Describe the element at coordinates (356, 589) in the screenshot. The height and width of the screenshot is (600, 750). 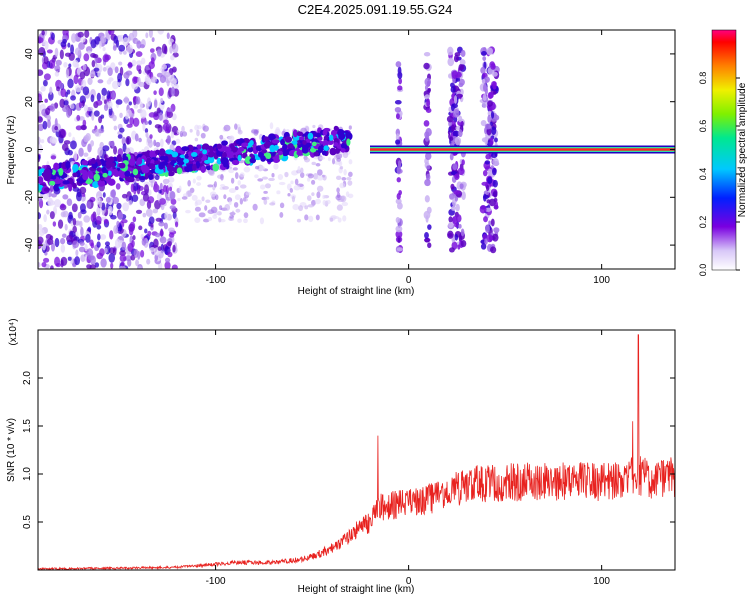
I see `snr-x-label: Height of straight line (km)` at that location.